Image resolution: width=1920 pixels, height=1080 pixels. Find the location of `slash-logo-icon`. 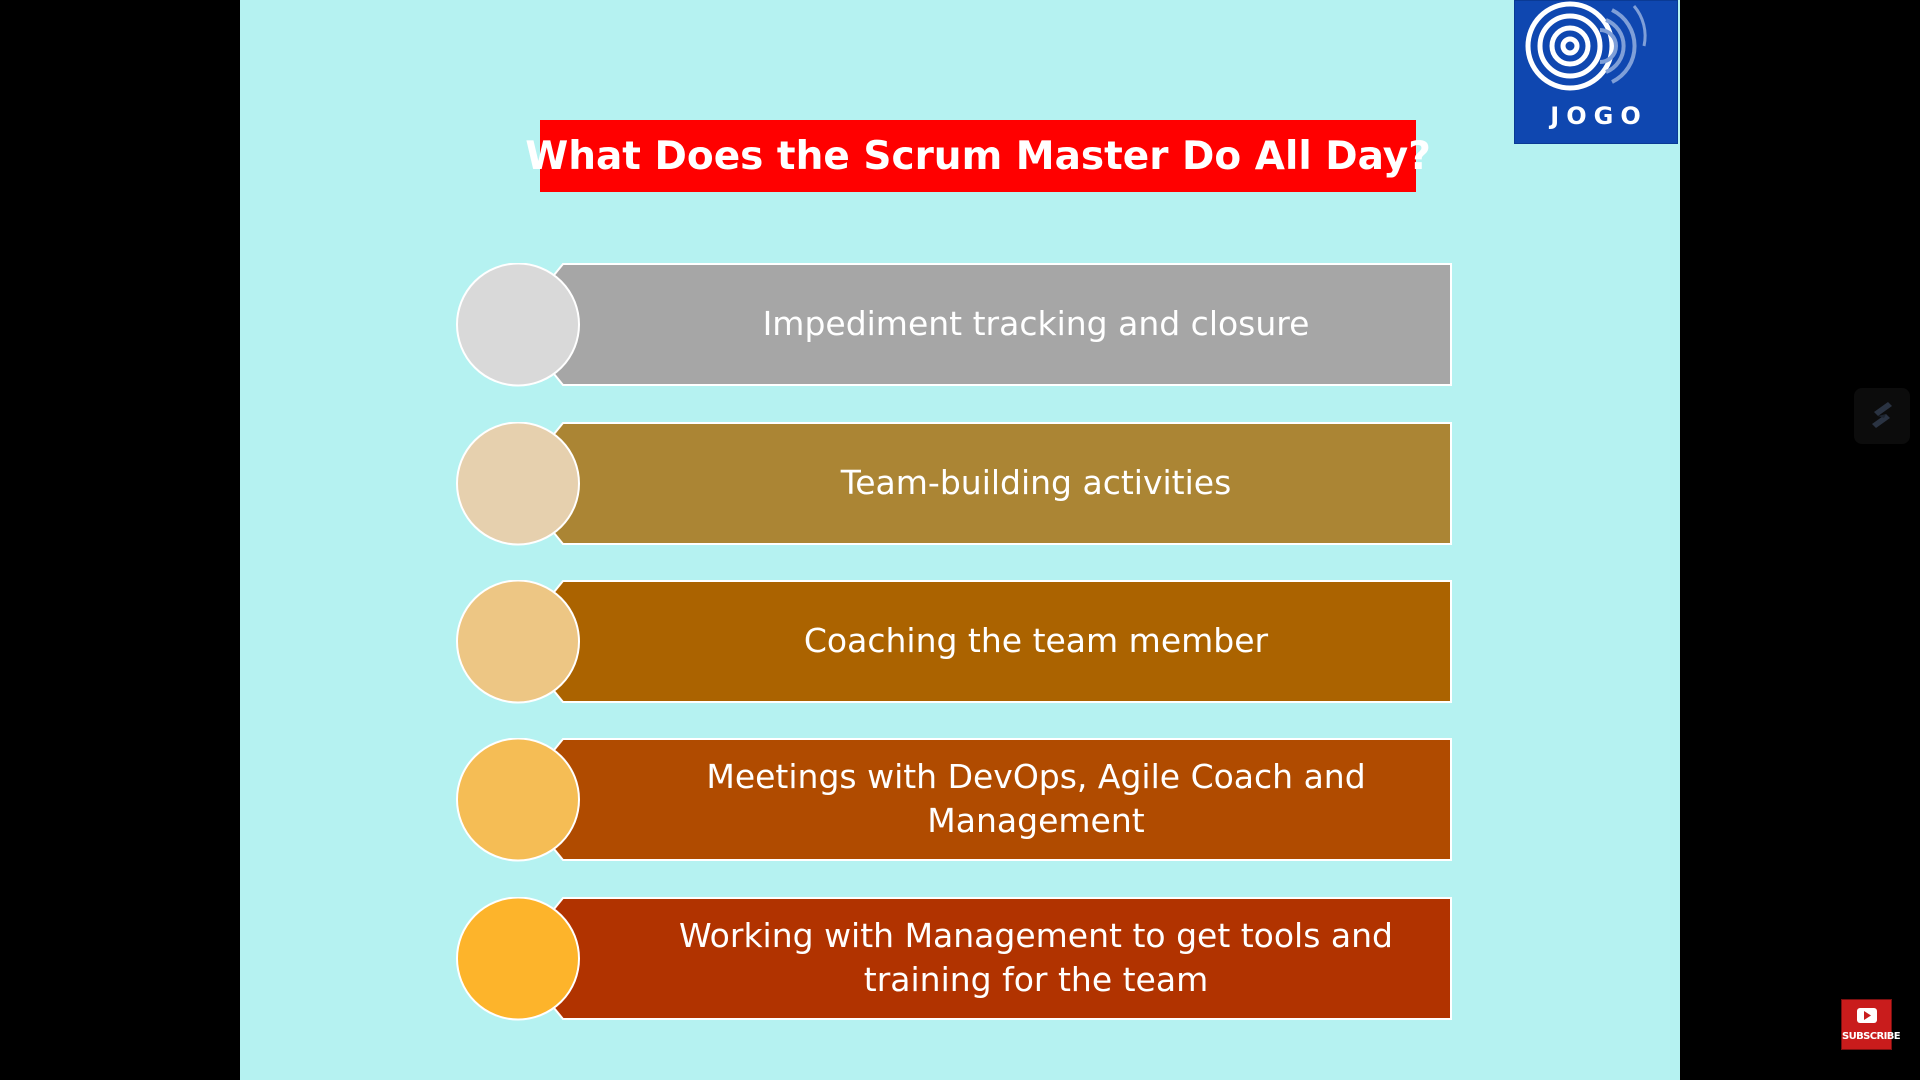

slash-logo-icon is located at coordinates (1882, 416).